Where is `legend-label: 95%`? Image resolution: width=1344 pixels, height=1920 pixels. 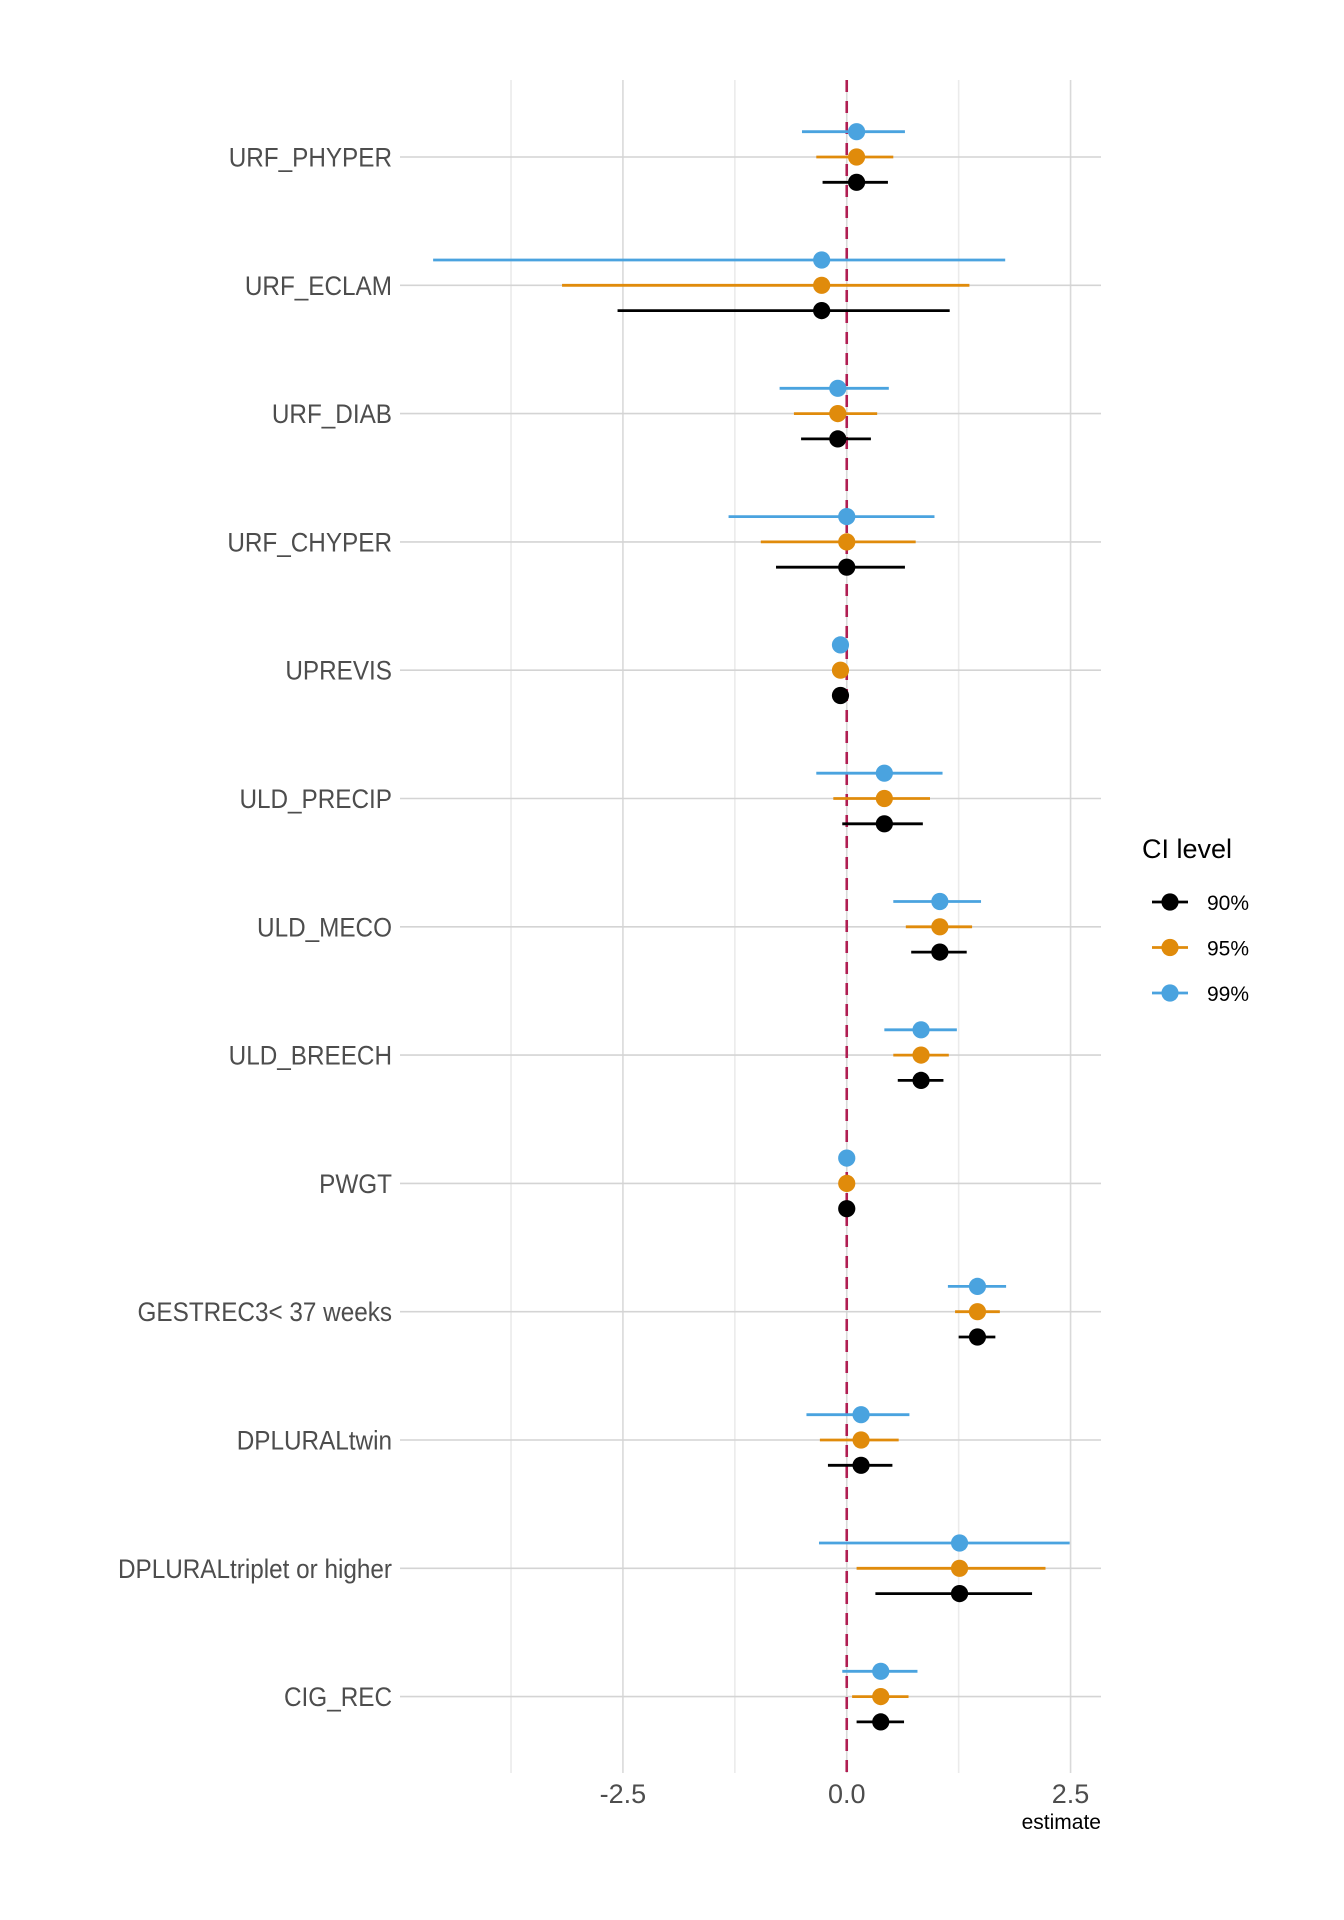
legend-label: 95% is located at coordinates (1228, 949).